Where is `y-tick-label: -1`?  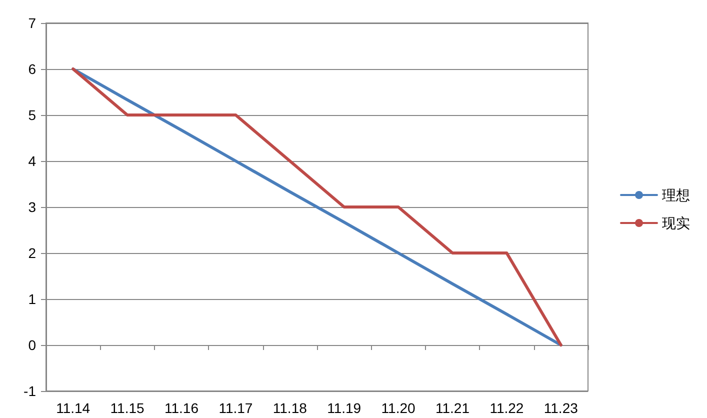
y-tick-label: -1 is located at coordinates (30, 391).